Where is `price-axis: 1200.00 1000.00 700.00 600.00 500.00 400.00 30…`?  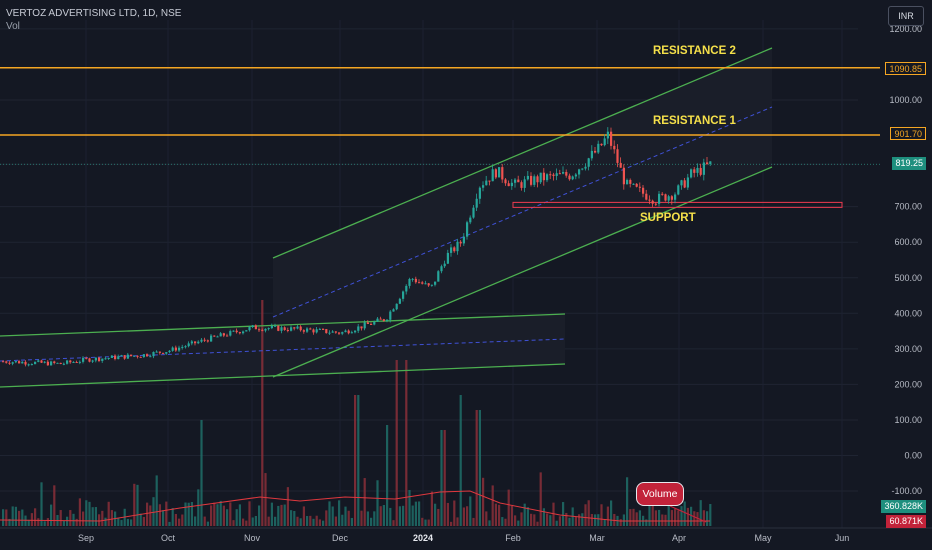
price-axis: 1200.00 1000.00 700.00 600.00 500.00 400.00 30… is located at coordinates (905, 260).